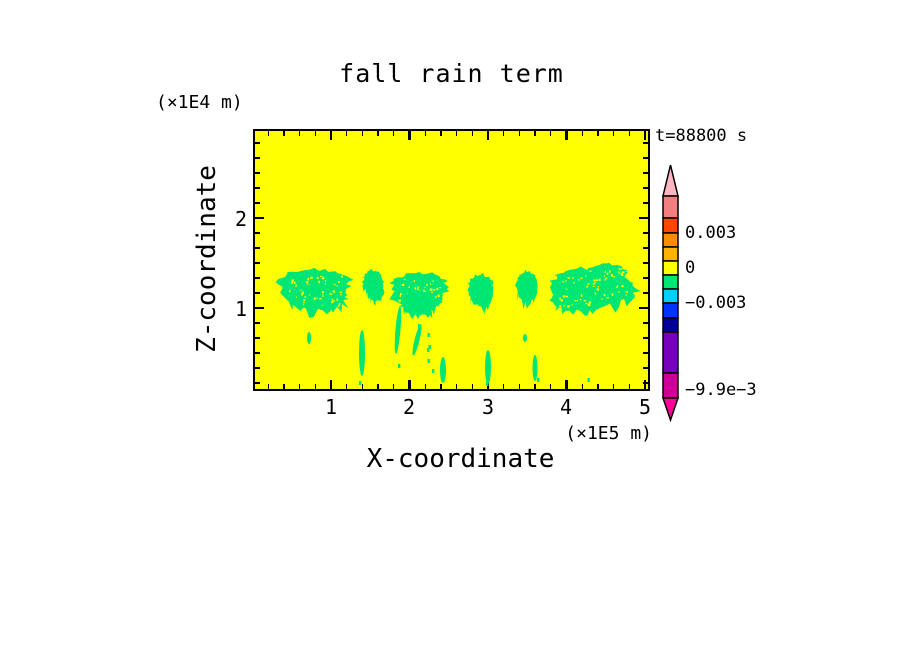 The width and height of the screenshot is (904, 654). Describe the element at coordinates (199, 102) in the screenshot. I see `y-axis-unit-label: (×1E4 m)` at that location.